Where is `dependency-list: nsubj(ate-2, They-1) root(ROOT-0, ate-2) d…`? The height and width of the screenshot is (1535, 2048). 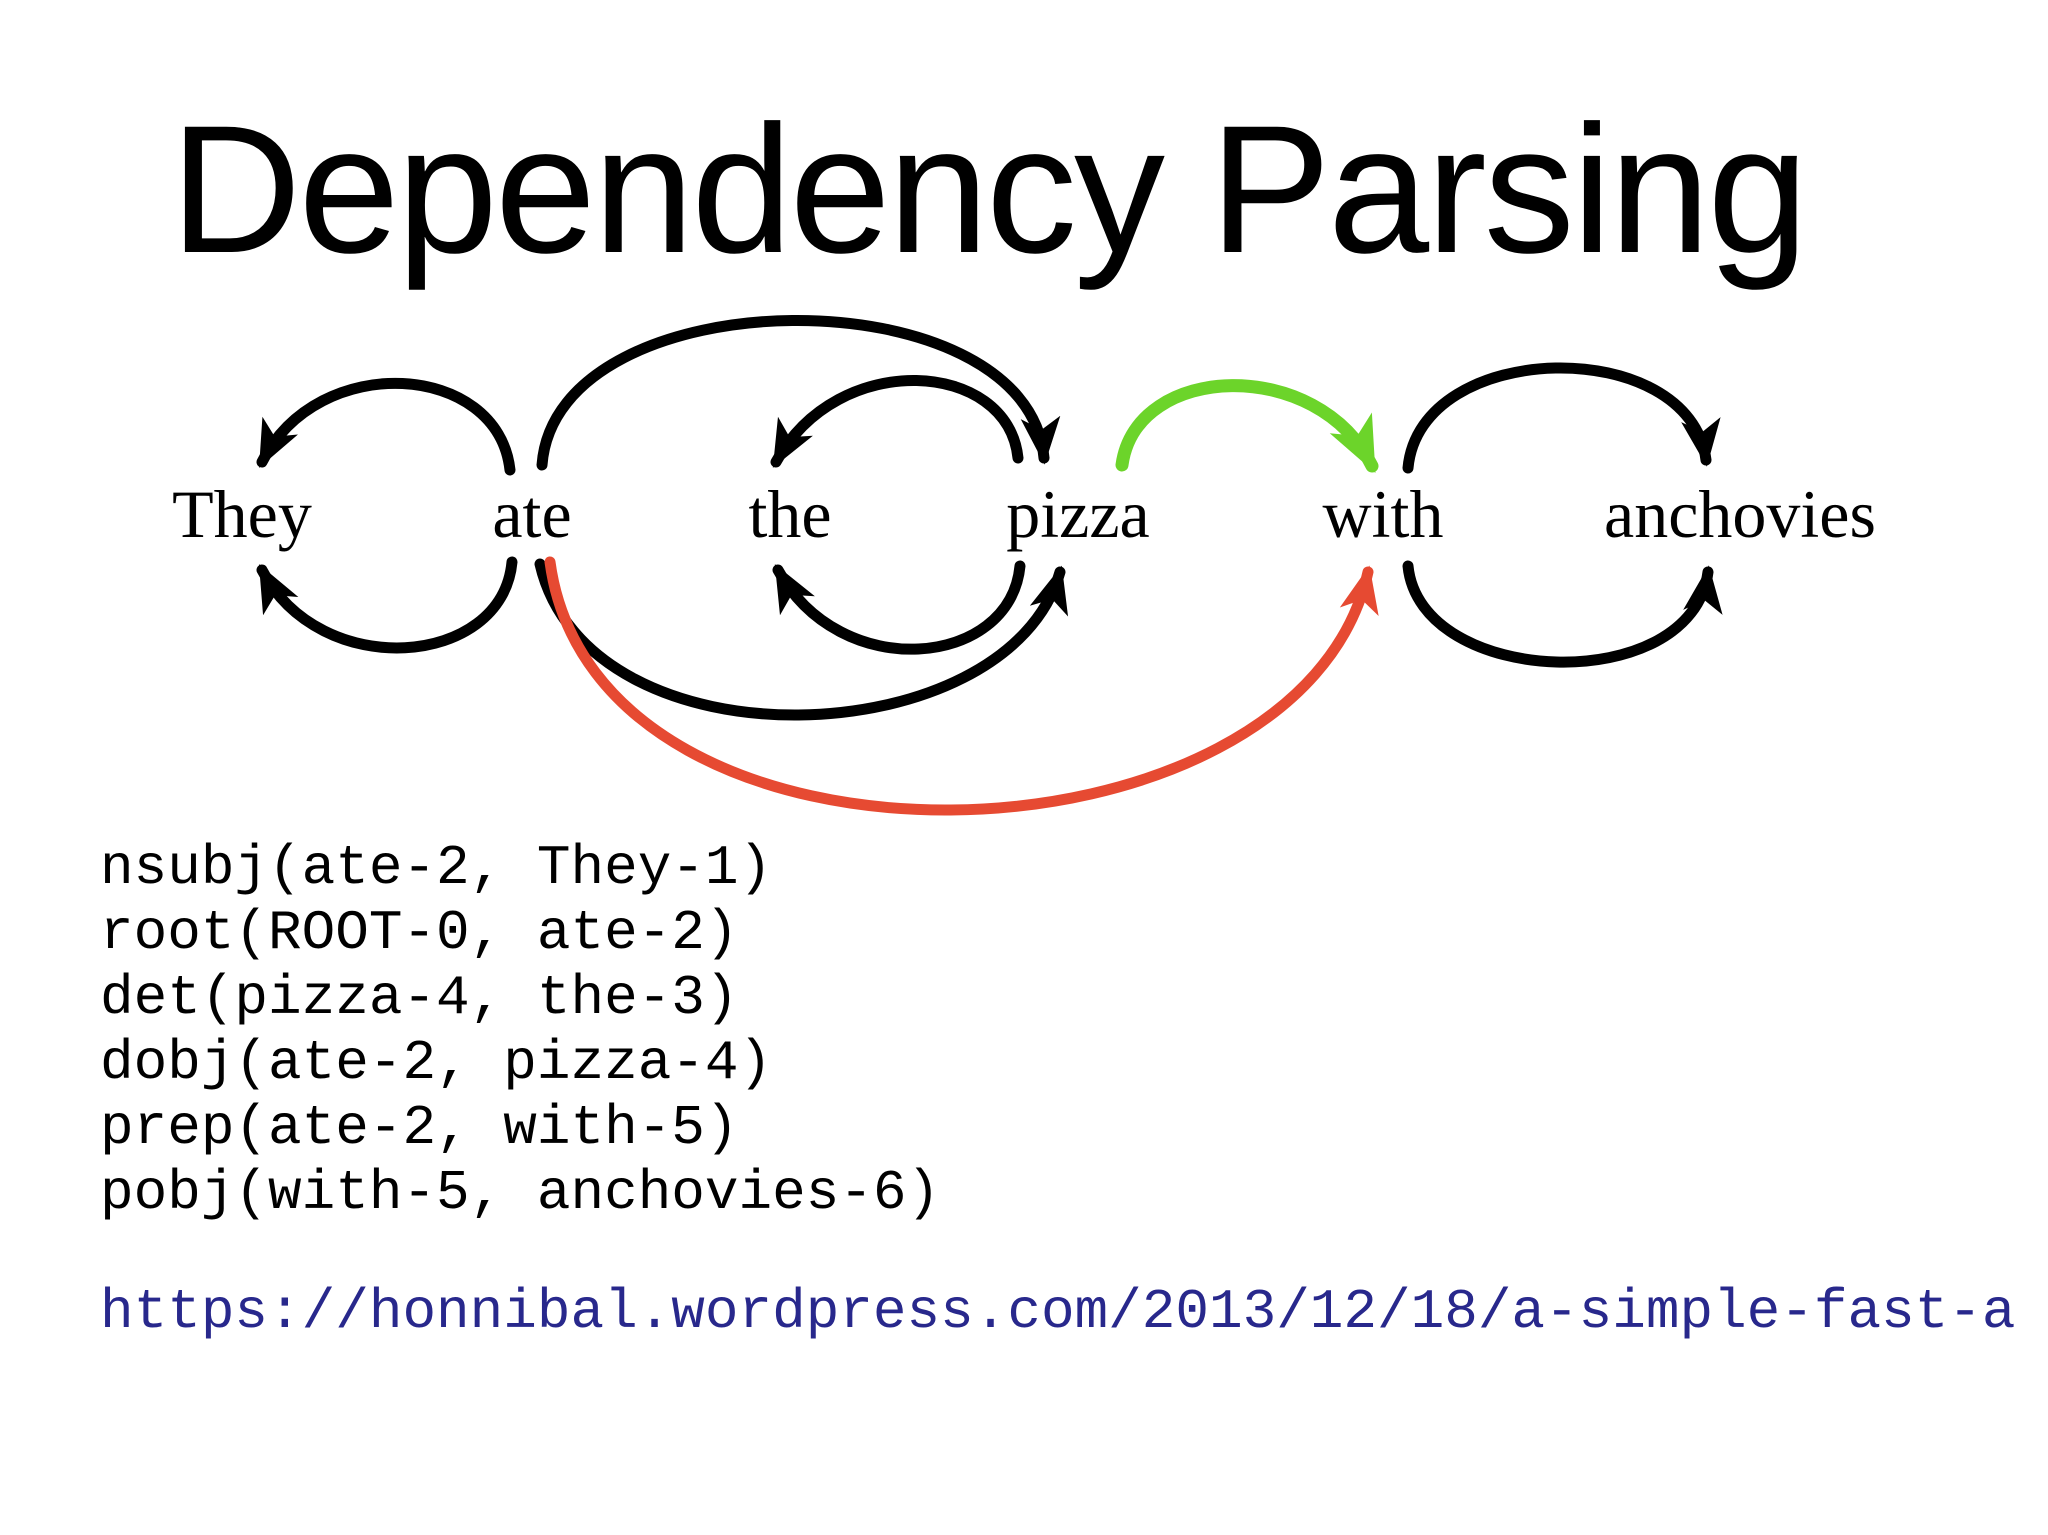 dependency-list: nsubj(ate-2, They-1) root(ROOT-0, ate-2) d… is located at coordinates (520, 1031).